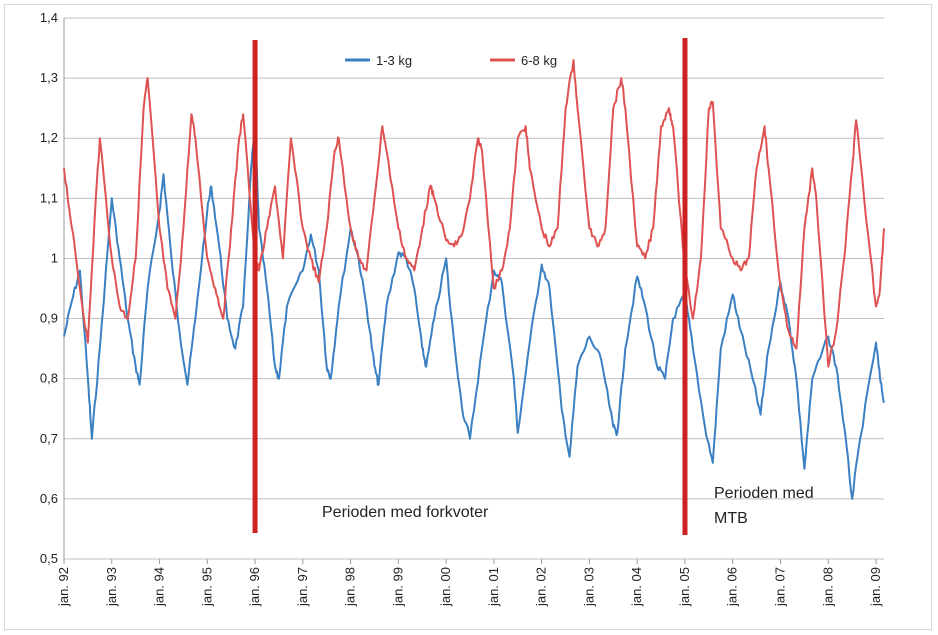 The width and height of the screenshot is (938, 635). Describe the element at coordinates (451, 60) in the screenshot. I see `legend: 1-3 kg 6-8 kg` at that location.